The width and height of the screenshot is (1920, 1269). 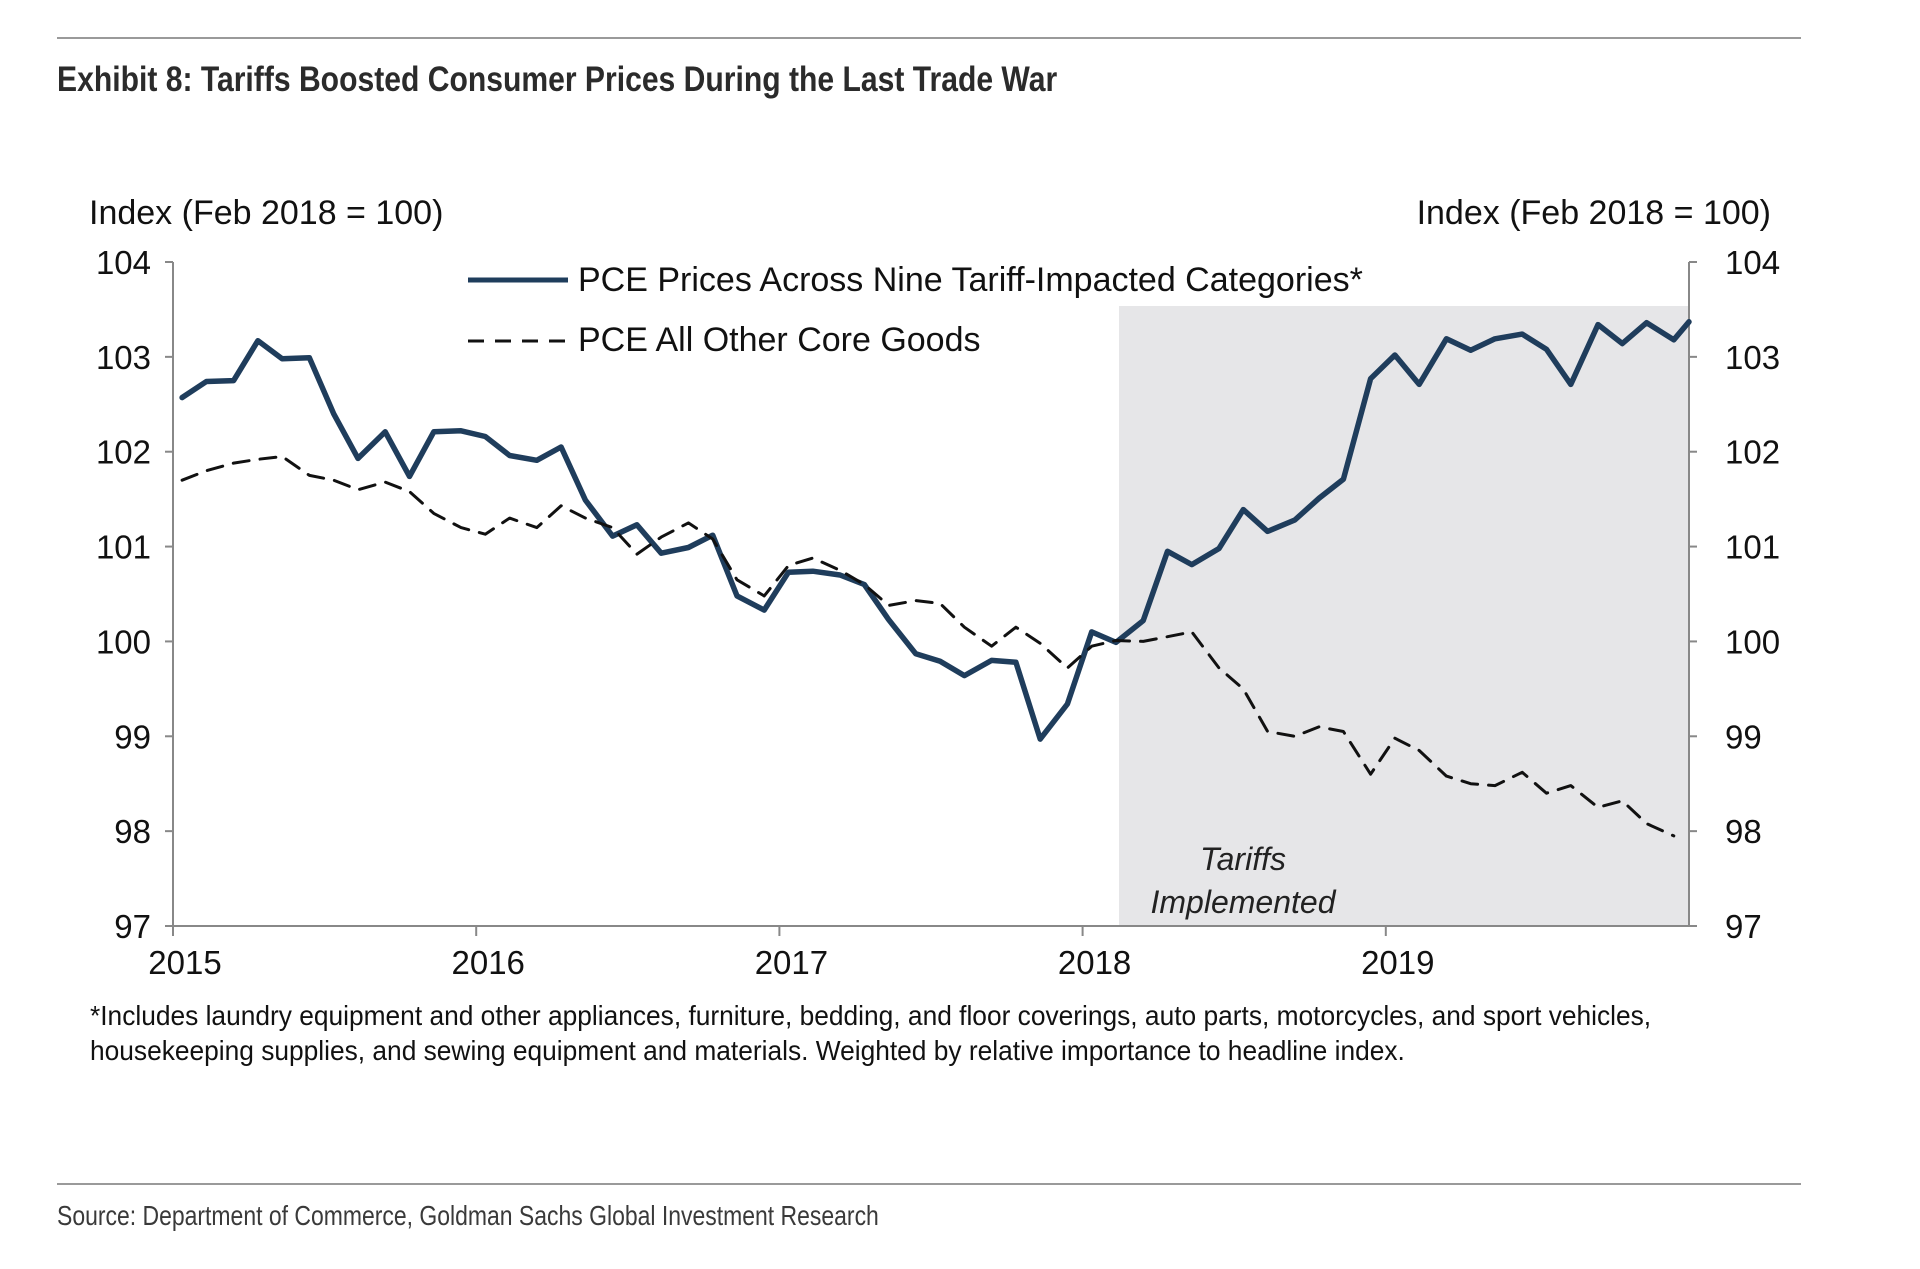 I want to click on left-y-tick-label: 99, so click(x=132, y=736).